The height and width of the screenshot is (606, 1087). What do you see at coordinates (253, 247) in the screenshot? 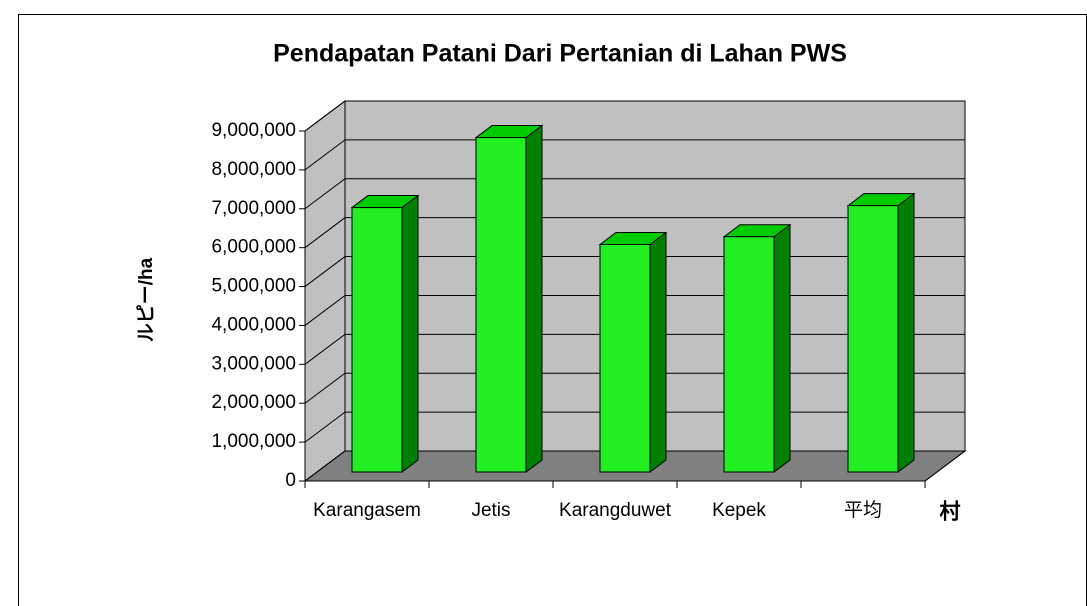
I see `y-tick-label: 6,000,000` at bounding box center [253, 247].